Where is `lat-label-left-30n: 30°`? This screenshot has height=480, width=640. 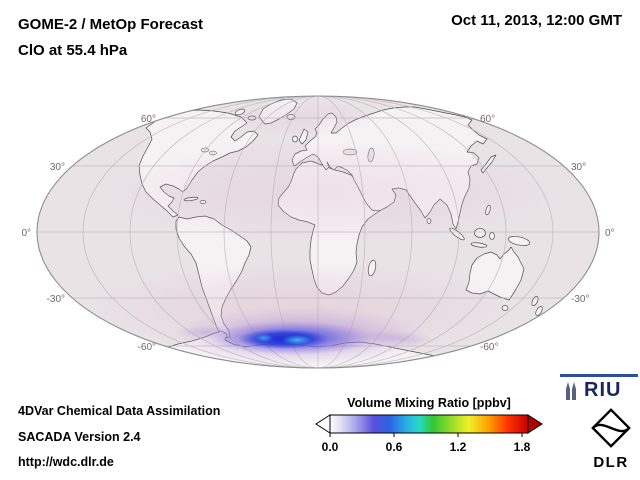
lat-label-left-30n: 30° is located at coordinates (57, 167).